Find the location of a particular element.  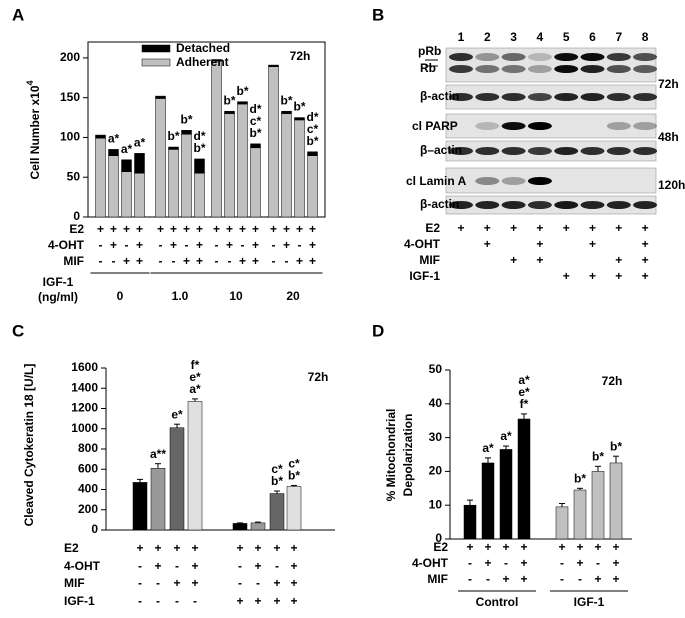

y-axis-label: % Mitochondrial is located at coordinates (391, 455).